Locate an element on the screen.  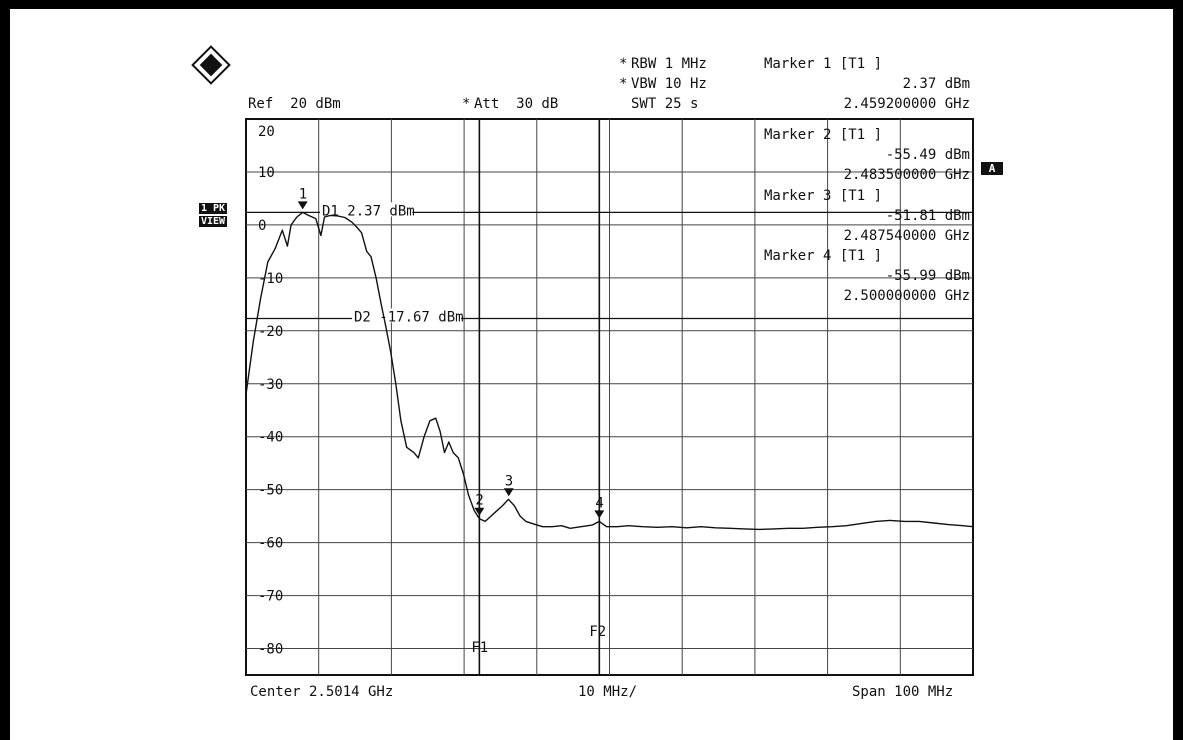
att-star: * is located at coordinates (466, 104).